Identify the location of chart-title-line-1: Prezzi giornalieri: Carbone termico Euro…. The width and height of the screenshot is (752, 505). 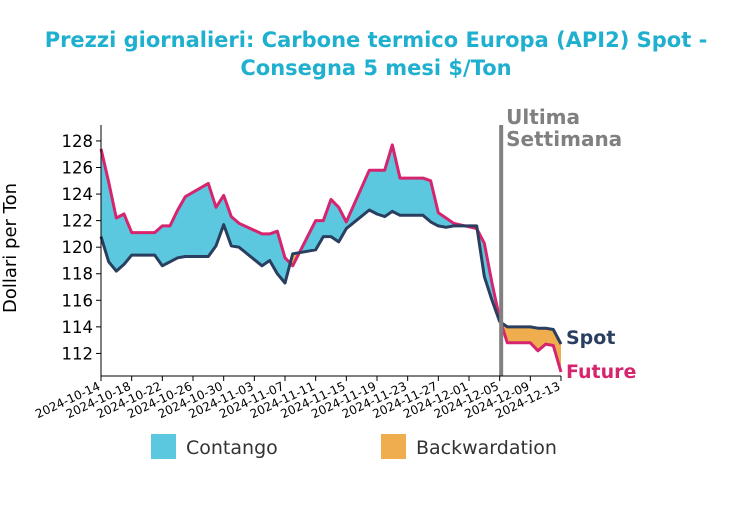
(376, 40).